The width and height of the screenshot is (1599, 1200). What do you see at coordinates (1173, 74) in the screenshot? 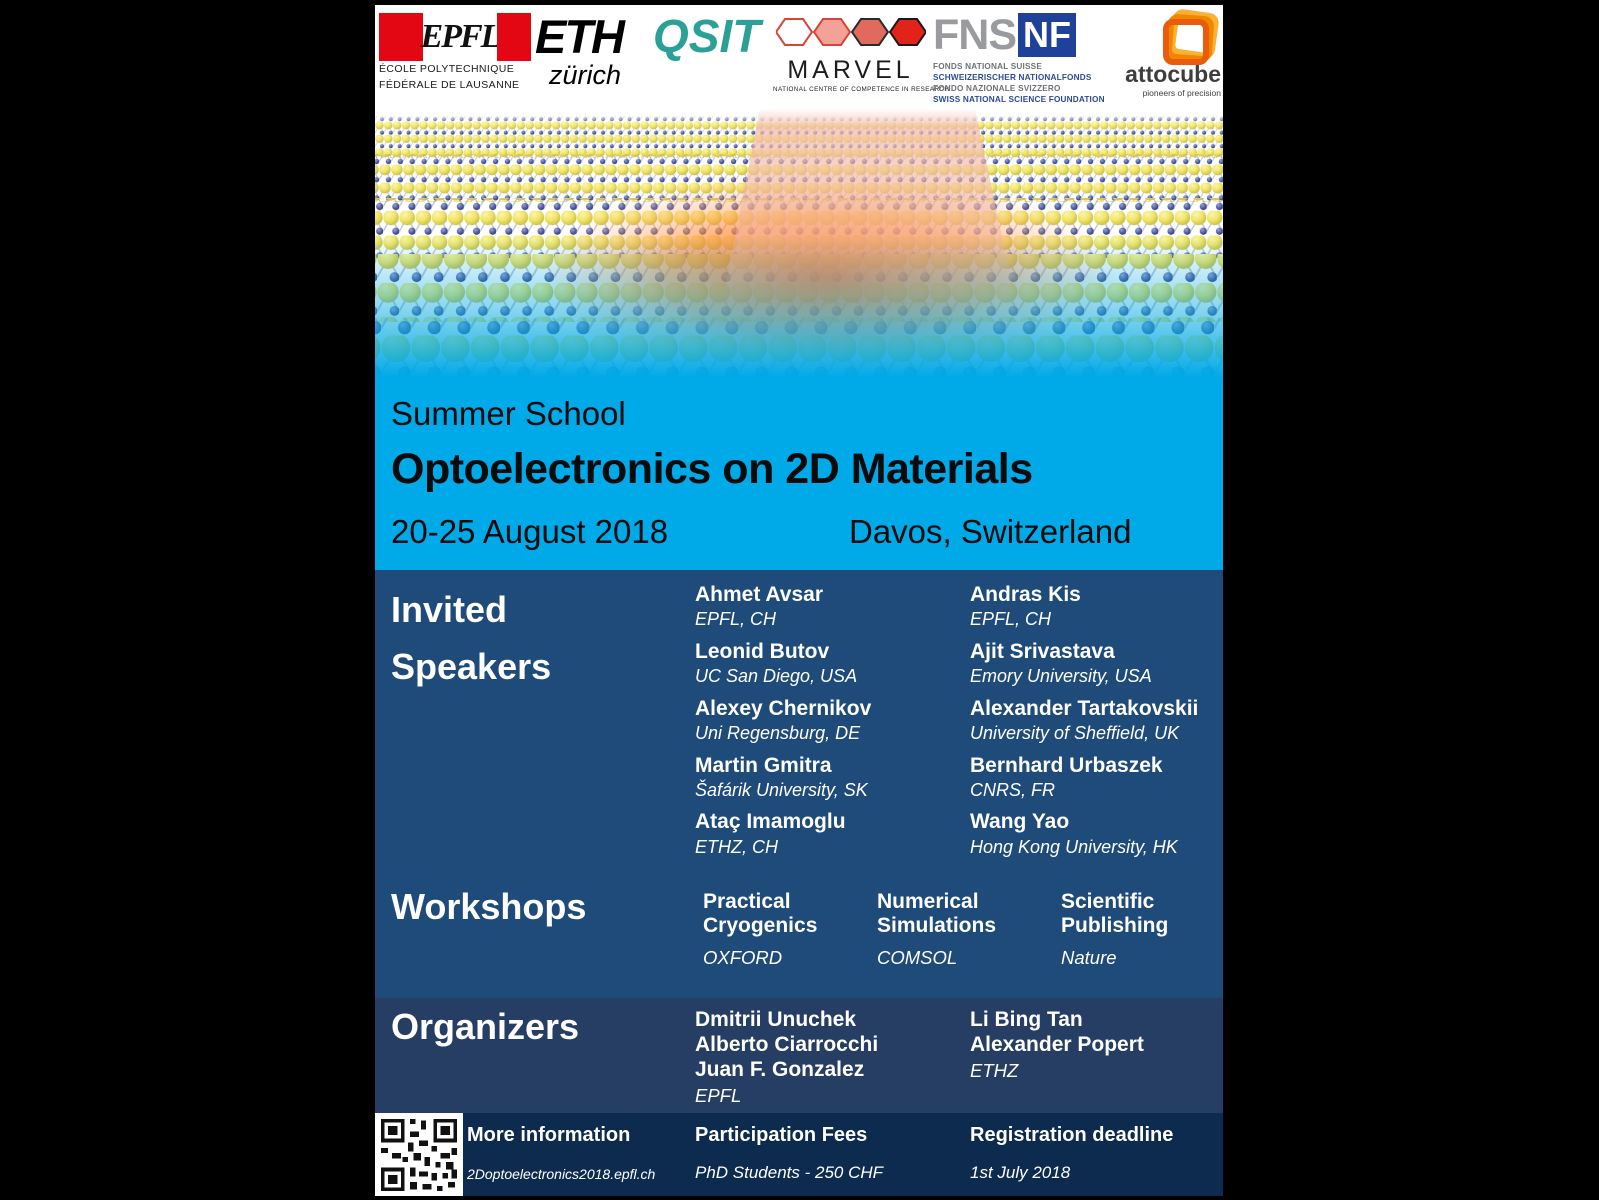
I see `attocube-logo-mark: attocube` at bounding box center [1173, 74].